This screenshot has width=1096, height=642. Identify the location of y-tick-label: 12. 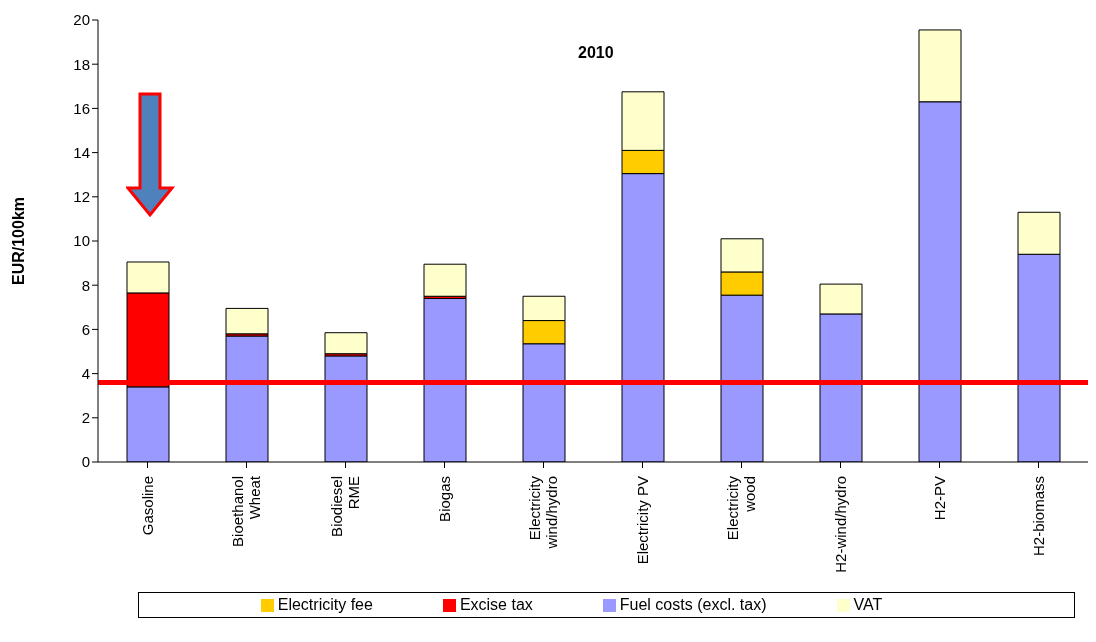
(81, 197).